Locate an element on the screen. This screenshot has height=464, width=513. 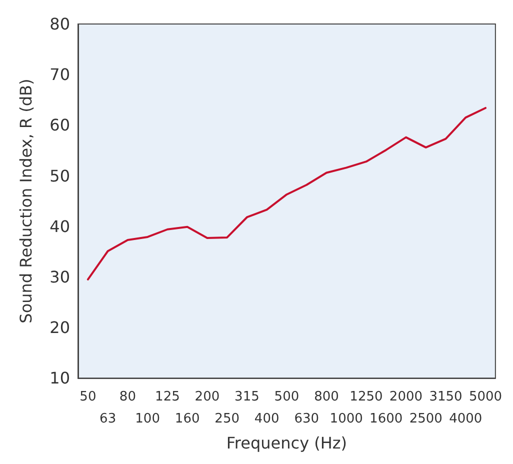
x-tick-label: 4000 is located at coordinates (465, 419).